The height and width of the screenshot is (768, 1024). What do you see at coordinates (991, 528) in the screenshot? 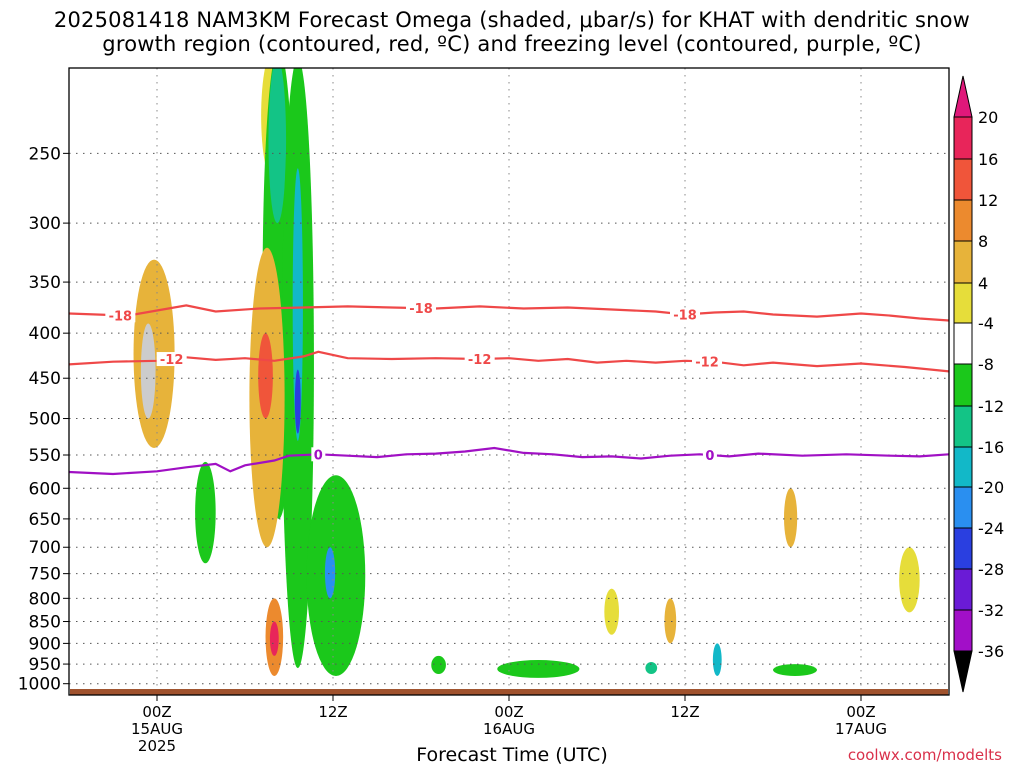
I see `colorbar-label-10: -24` at bounding box center [991, 528].